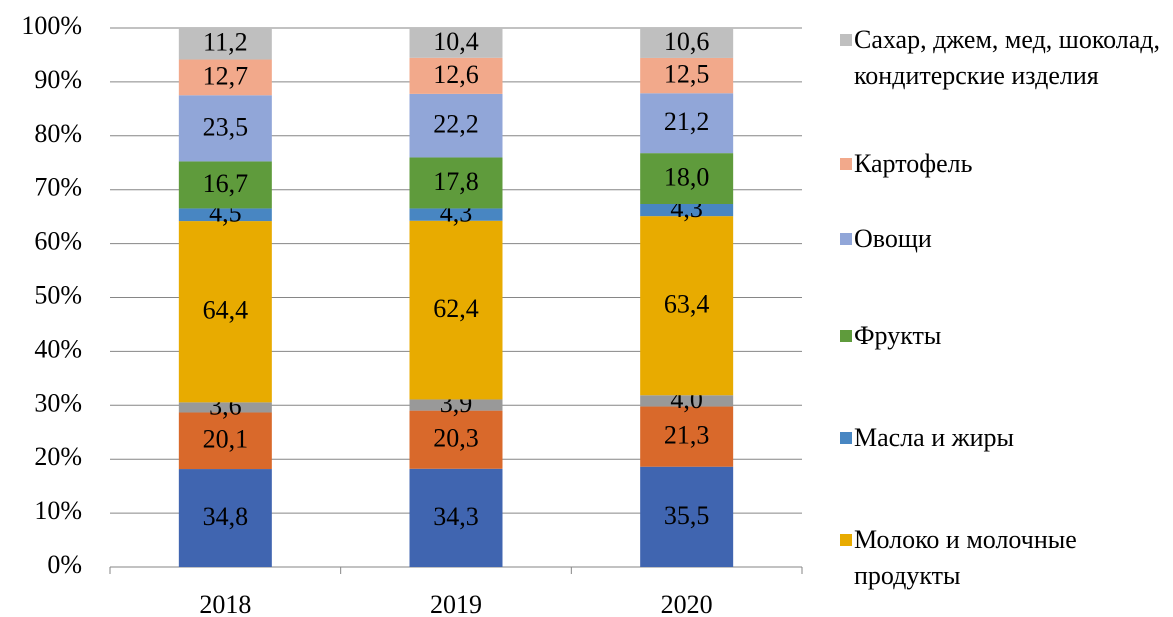  I want to click on y-tick-label: 30%, so click(58, 402).